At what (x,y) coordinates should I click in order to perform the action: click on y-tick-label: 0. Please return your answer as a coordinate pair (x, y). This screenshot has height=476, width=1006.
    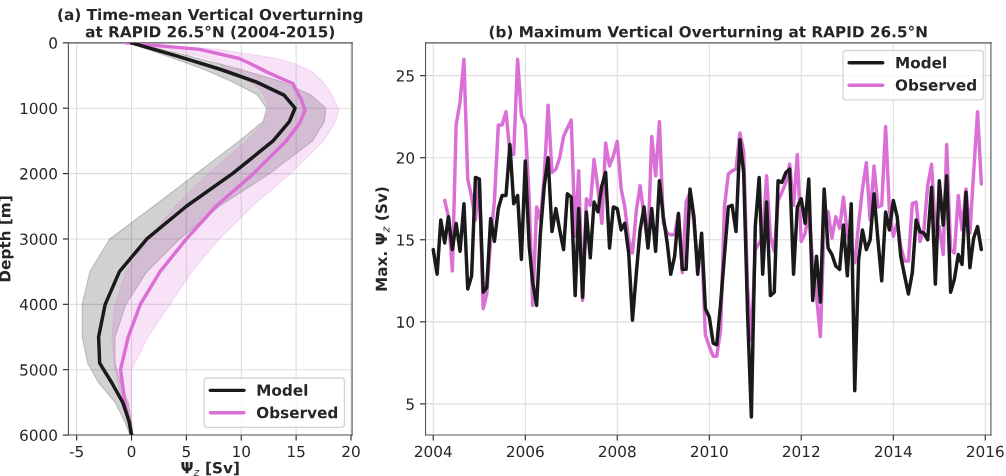
    Looking at the image, I should click on (53, 43).